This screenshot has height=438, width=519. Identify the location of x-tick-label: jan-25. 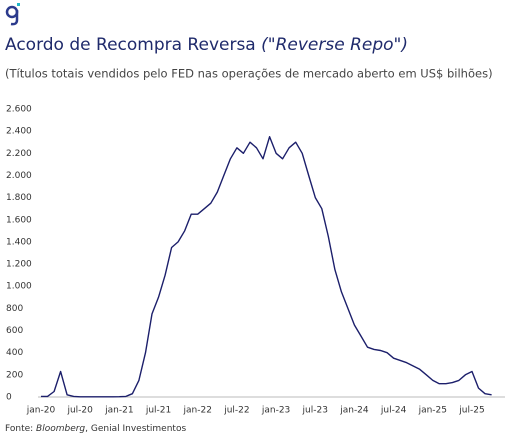
(432, 411).